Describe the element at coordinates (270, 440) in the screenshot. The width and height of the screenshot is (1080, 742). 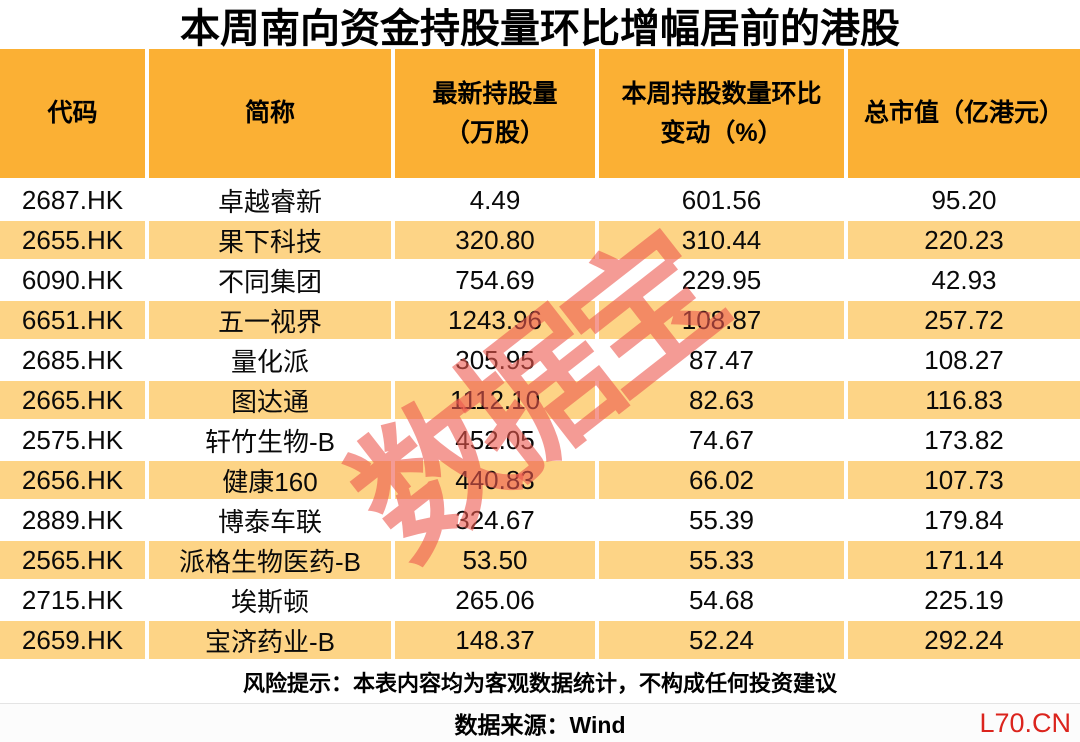
I see `cell-name: 轩竹生物-B` at that location.